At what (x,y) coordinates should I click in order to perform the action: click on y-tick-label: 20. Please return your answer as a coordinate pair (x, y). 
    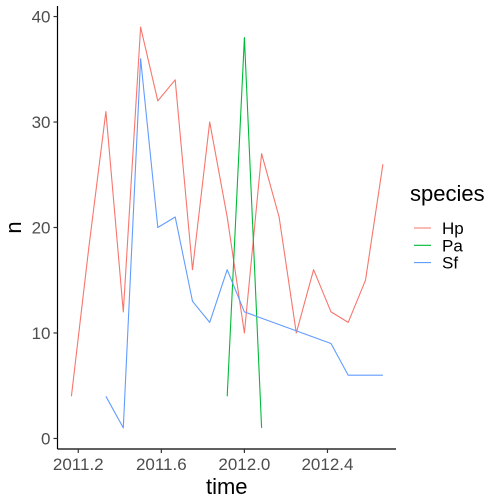
    Looking at the image, I should click on (41, 228).